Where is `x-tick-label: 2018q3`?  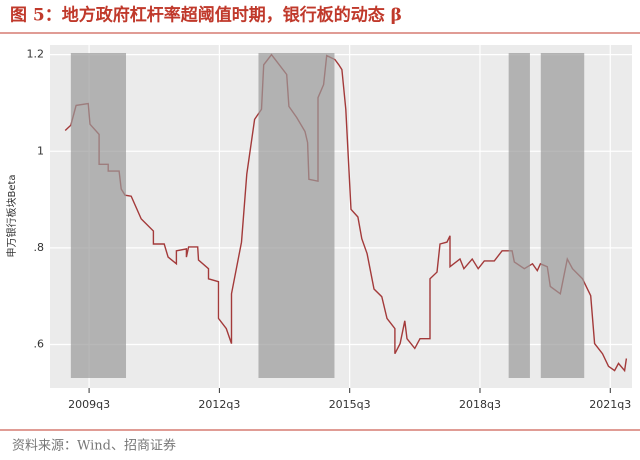 x-tick-label: 2018q3 is located at coordinates (480, 404).